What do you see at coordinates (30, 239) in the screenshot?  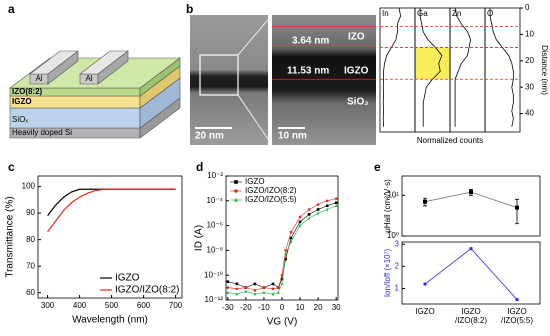 I see `y-tick-label: 80` at bounding box center [30, 239].